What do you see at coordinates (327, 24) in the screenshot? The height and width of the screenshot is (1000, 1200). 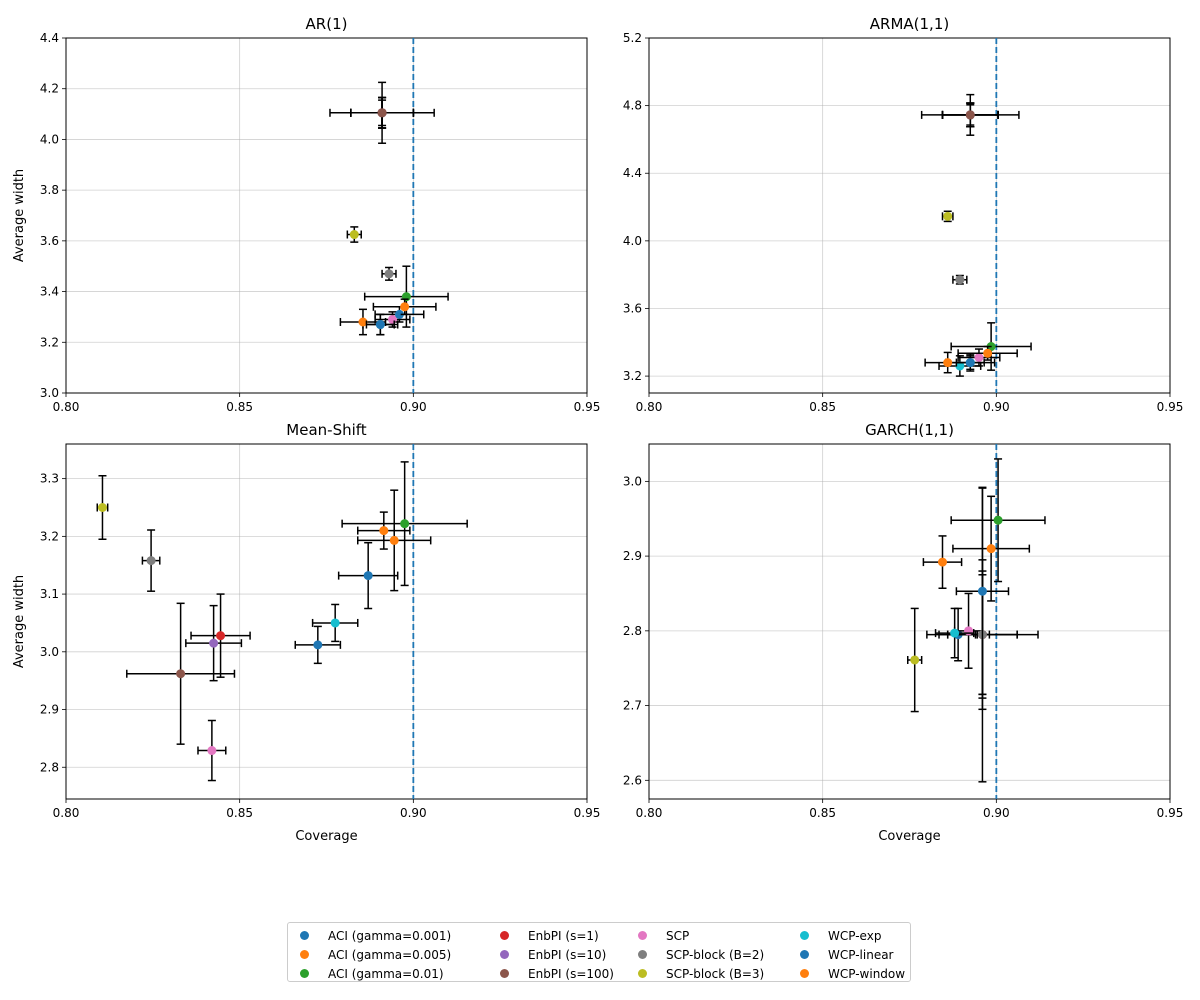 I see `chart-title: AR(1)` at bounding box center [327, 24].